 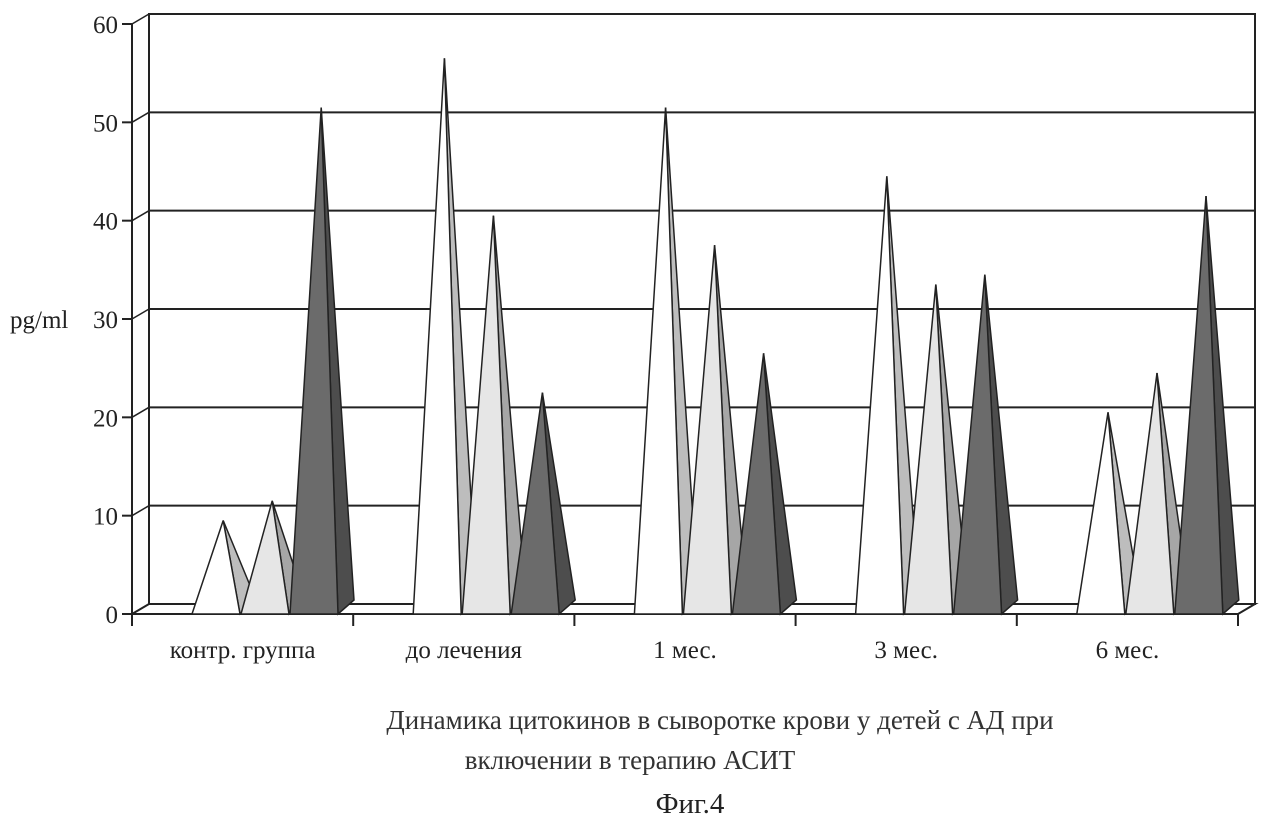 What do you see at coordinates (906, 650) in the screenshot?
I see `x-tick-label: 3 мес.` at bounding box center [906, 650].